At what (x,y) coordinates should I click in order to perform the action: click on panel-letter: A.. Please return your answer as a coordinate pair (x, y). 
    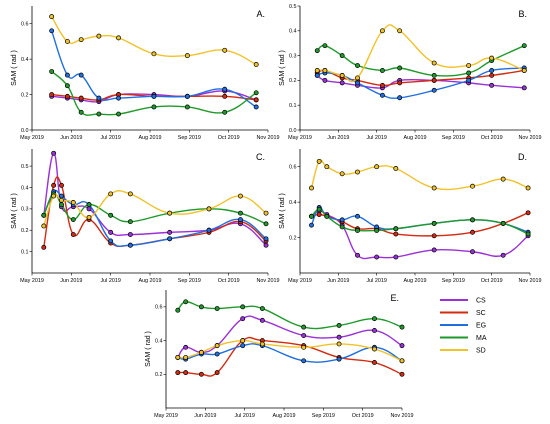
    Looking at the image, I should click on (260, 14).